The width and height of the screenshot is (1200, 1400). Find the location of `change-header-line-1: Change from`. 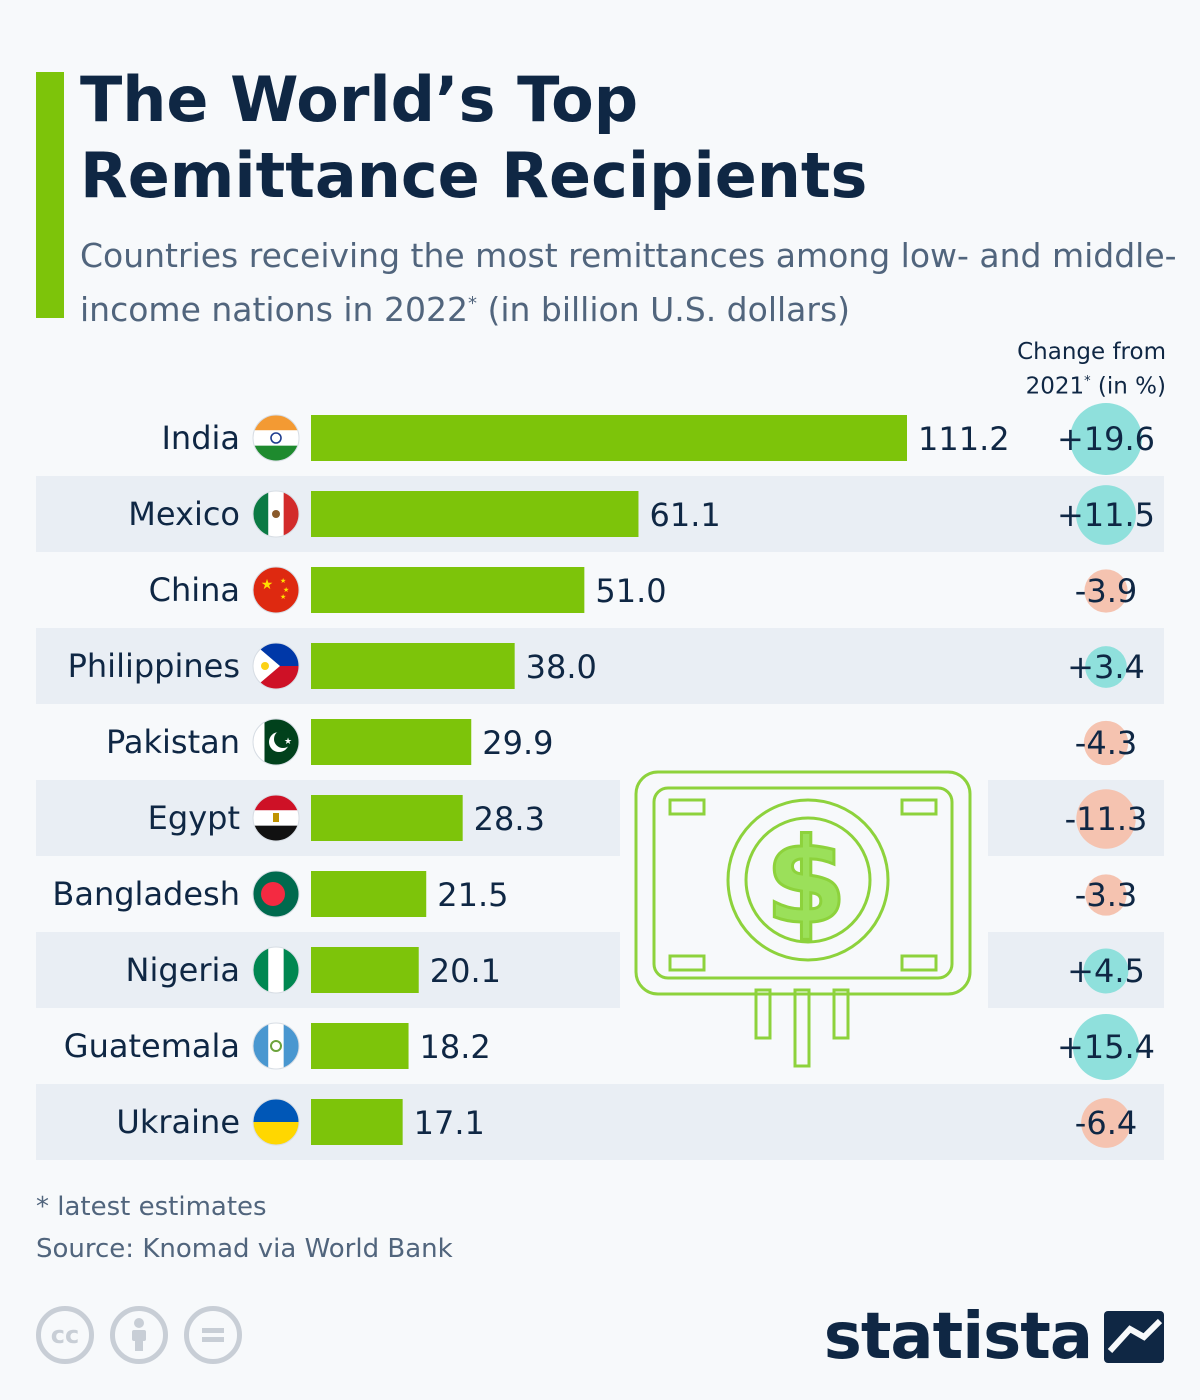

change-header-line-1: Change from is located at coordinates (1091, 352).